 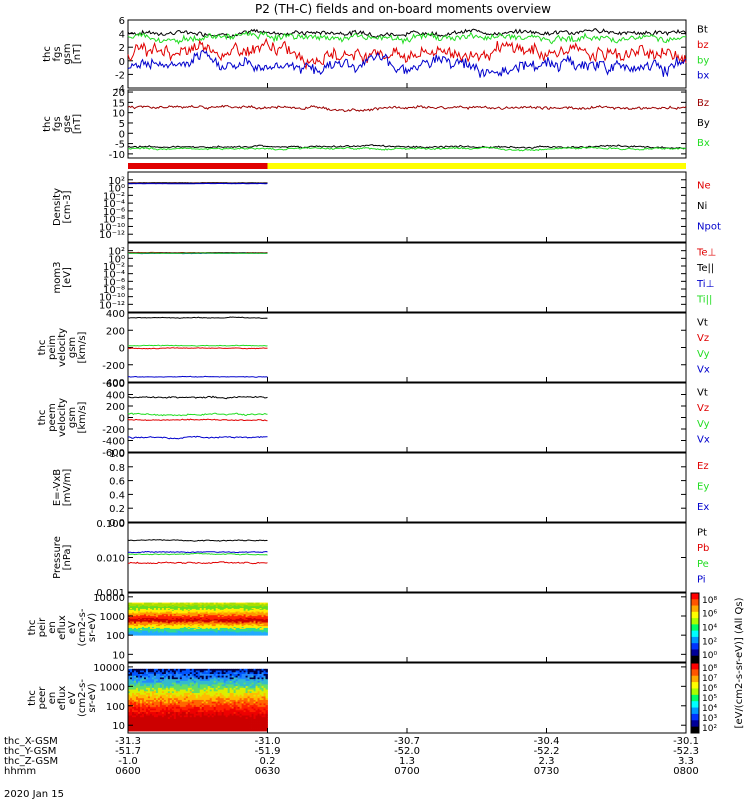 I want to click on legend-by: by, so click(x=703, y=60).